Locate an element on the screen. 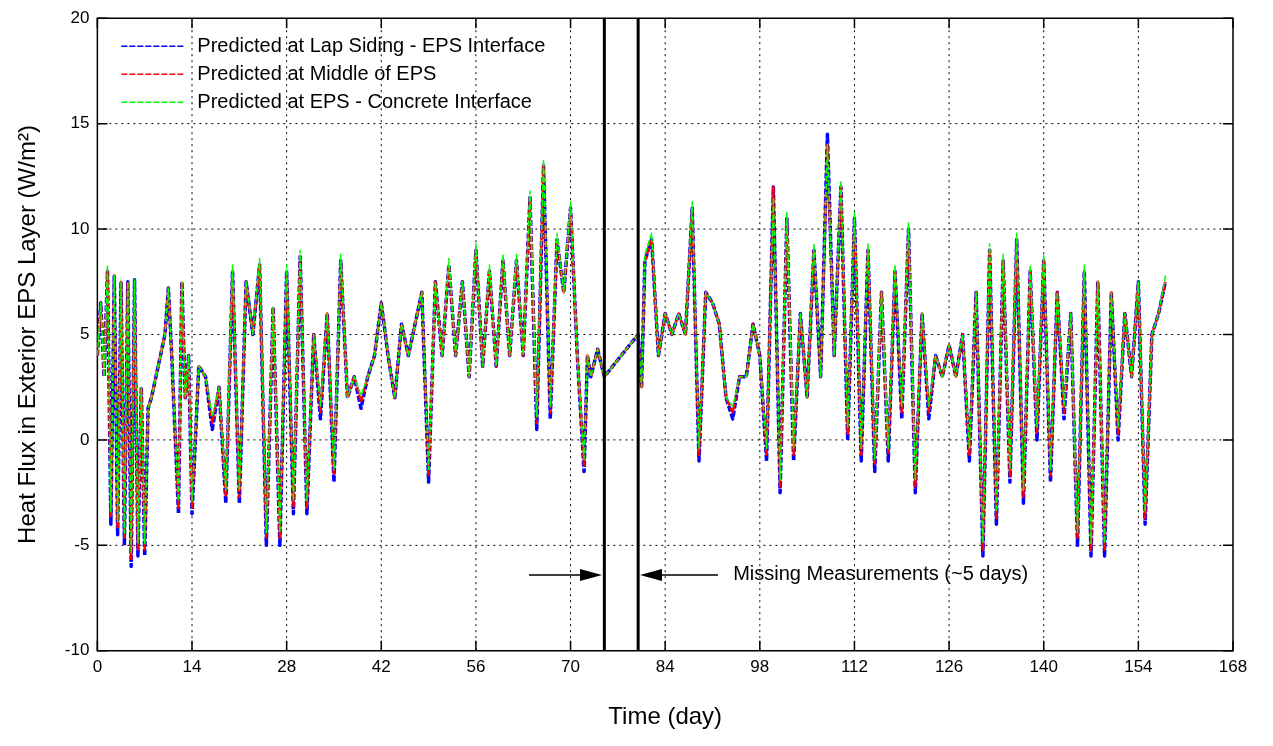 This screenshot has width=1273, height=746. x-tick-label: 98 is located at coordinates (760, 666).